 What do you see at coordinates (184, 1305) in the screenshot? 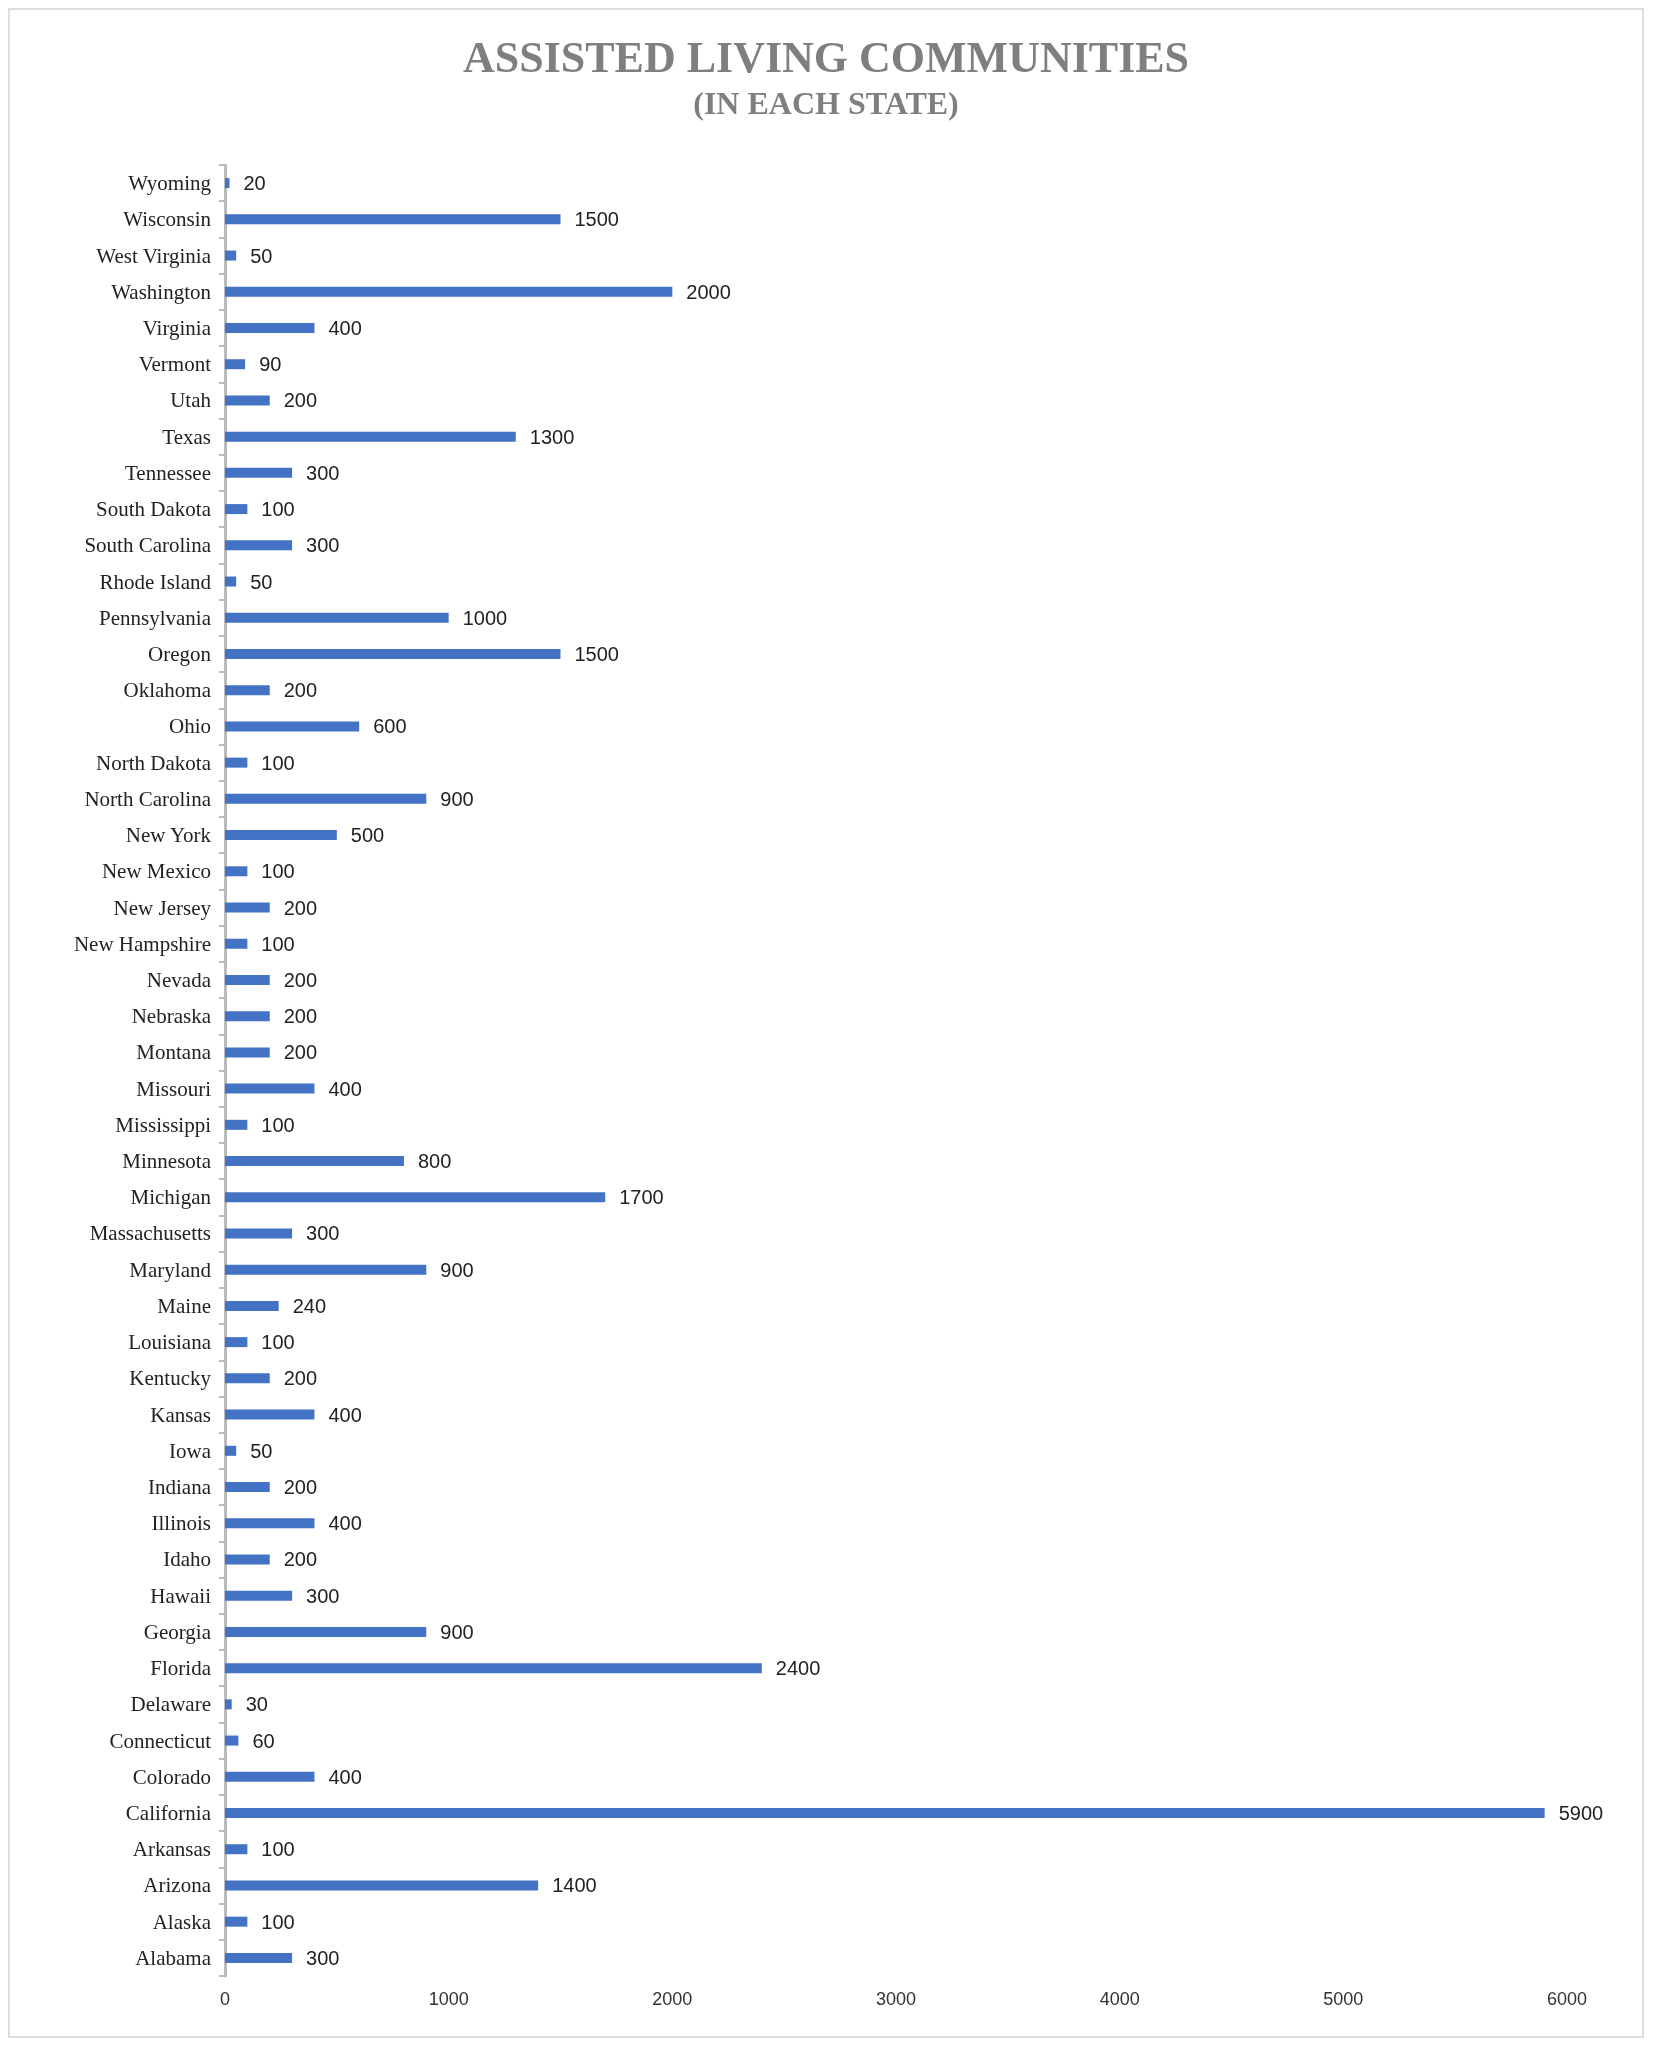
I see `y-tick-label: Maine` at bounding box center [184, 1305].